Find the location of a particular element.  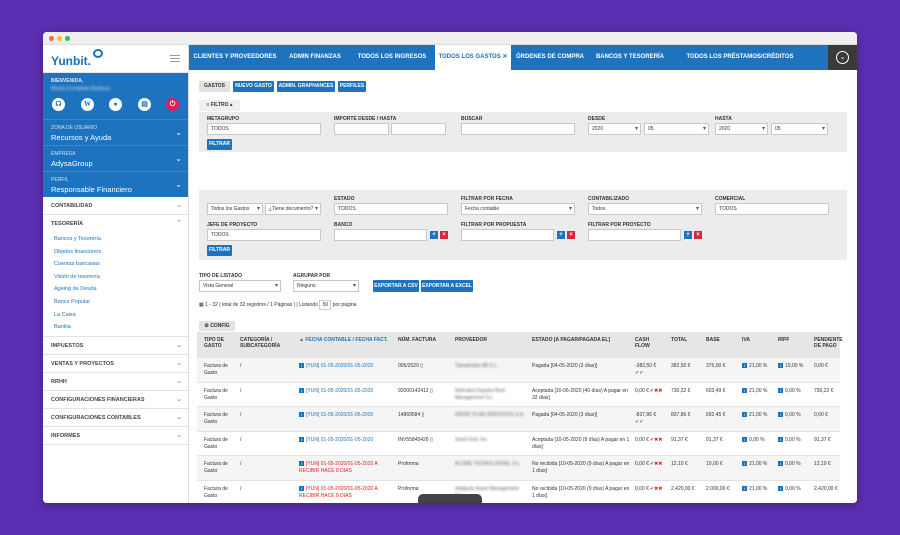

zone-perfil: PERFIL Responsable Financiero ⌄ is located at coordinates (115, 184).